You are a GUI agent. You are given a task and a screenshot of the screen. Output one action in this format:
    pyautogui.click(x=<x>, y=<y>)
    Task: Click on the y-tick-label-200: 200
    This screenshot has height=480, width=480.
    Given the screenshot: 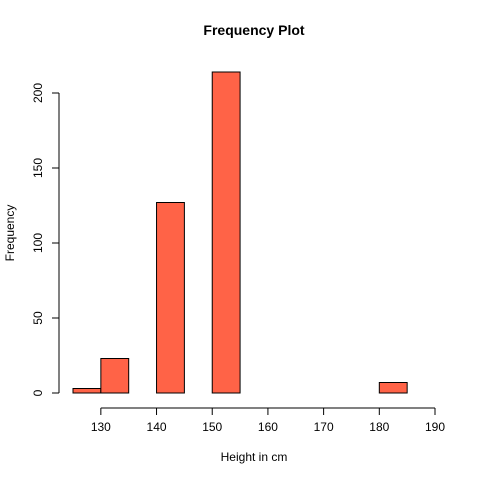 What is the action you would take?
    pyautogui.click(x=38, y=93)
    